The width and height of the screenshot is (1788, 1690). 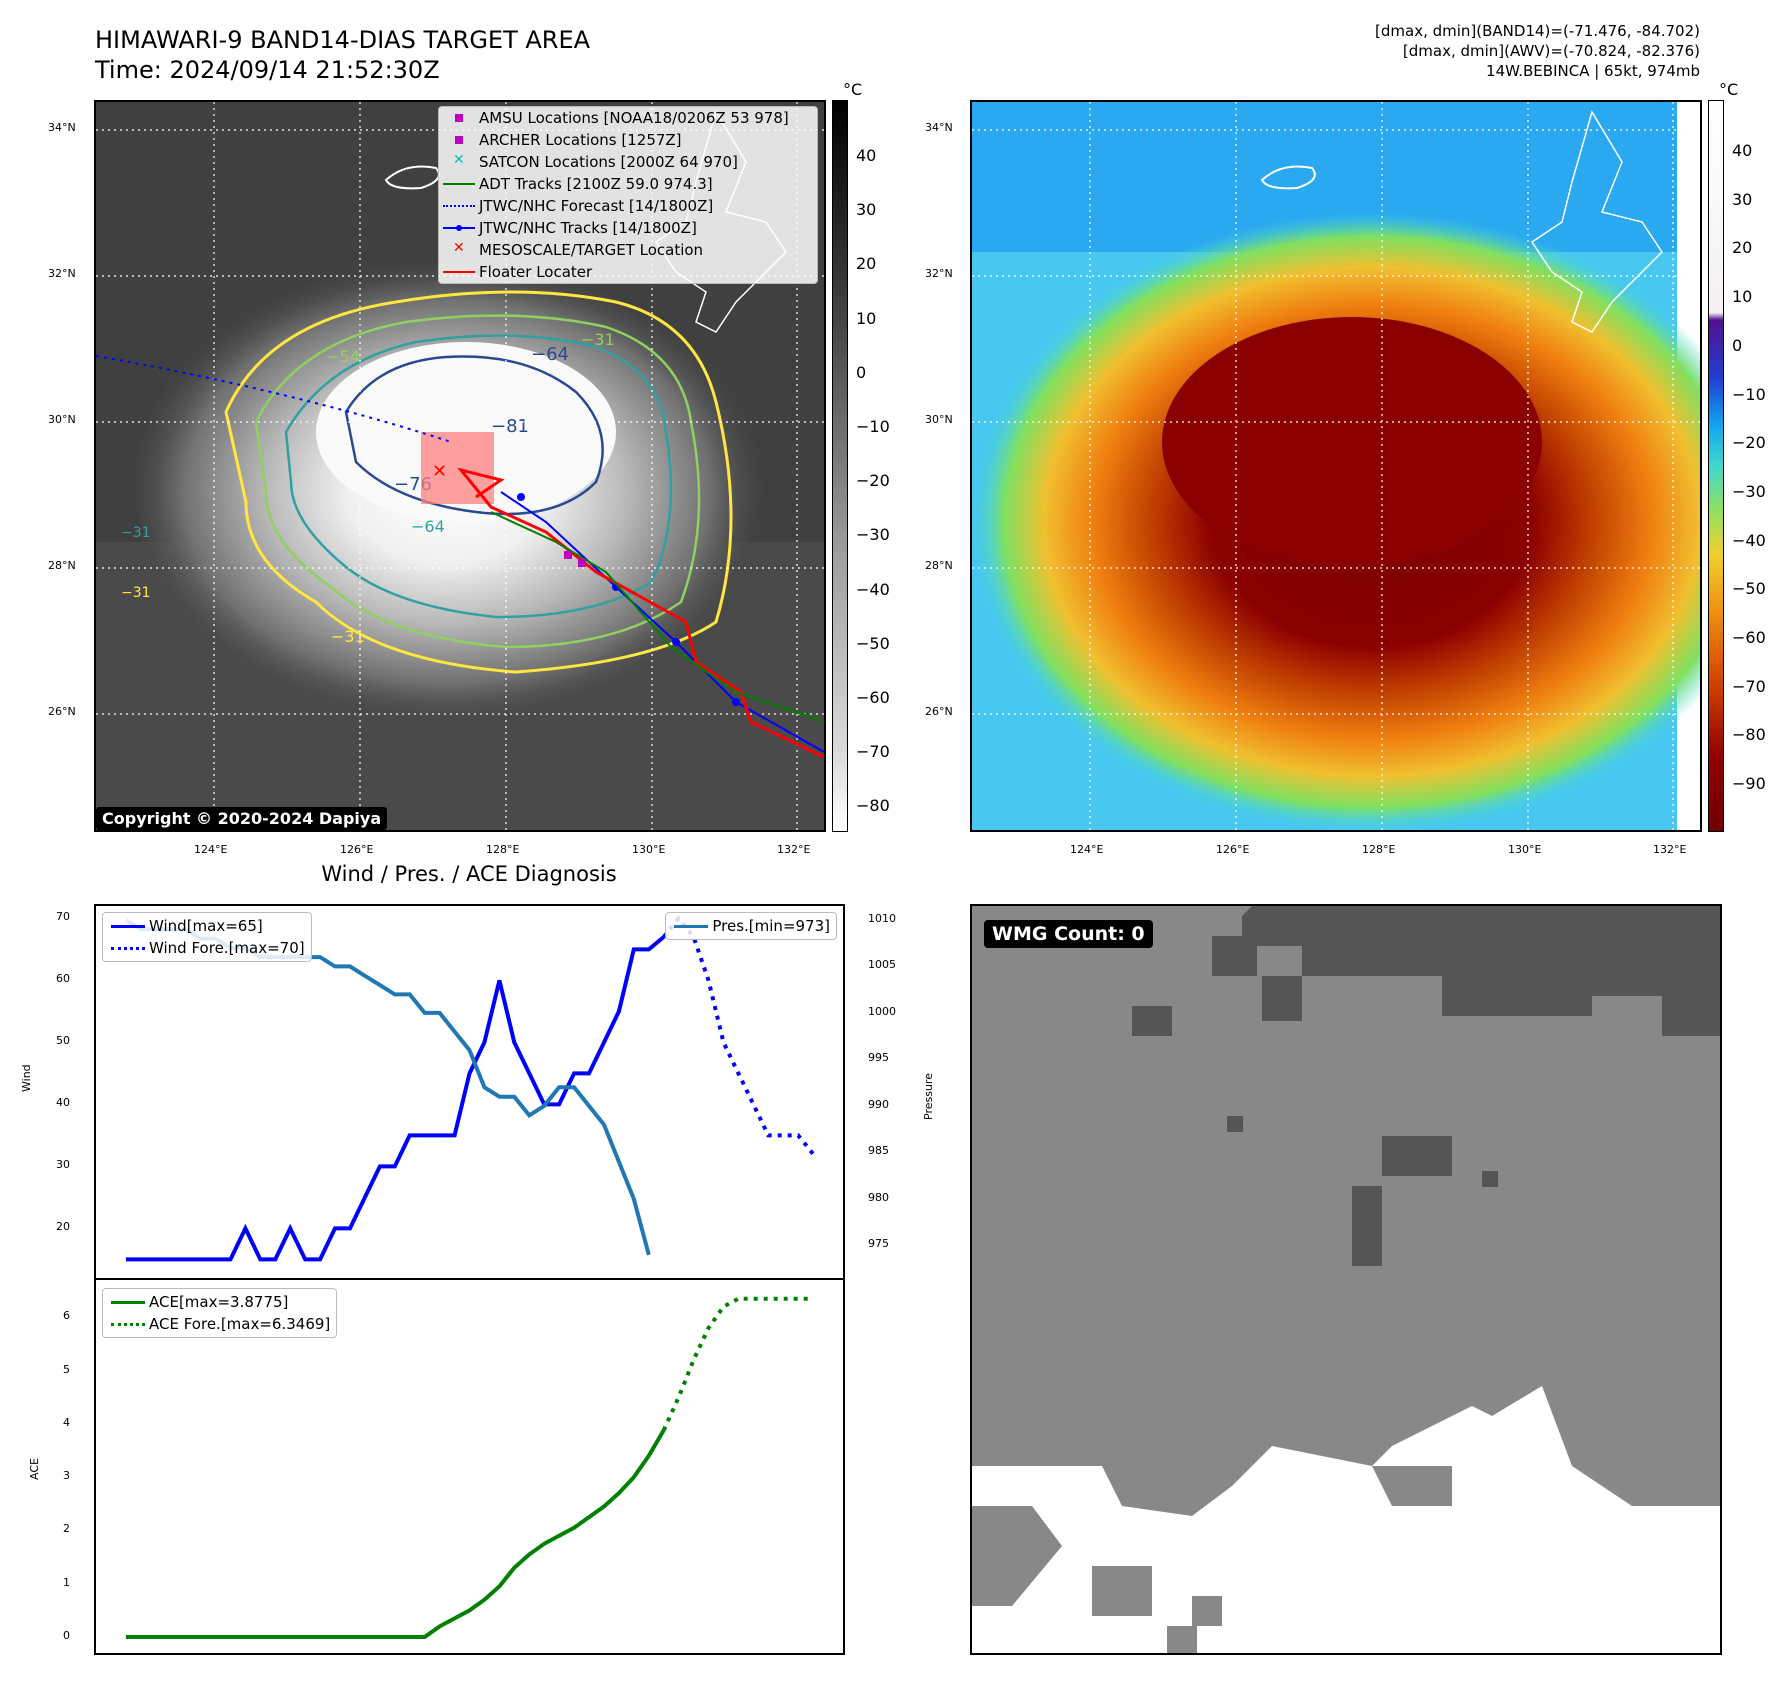 I want to click on contour-label: −81, so click(x=510, y=426).